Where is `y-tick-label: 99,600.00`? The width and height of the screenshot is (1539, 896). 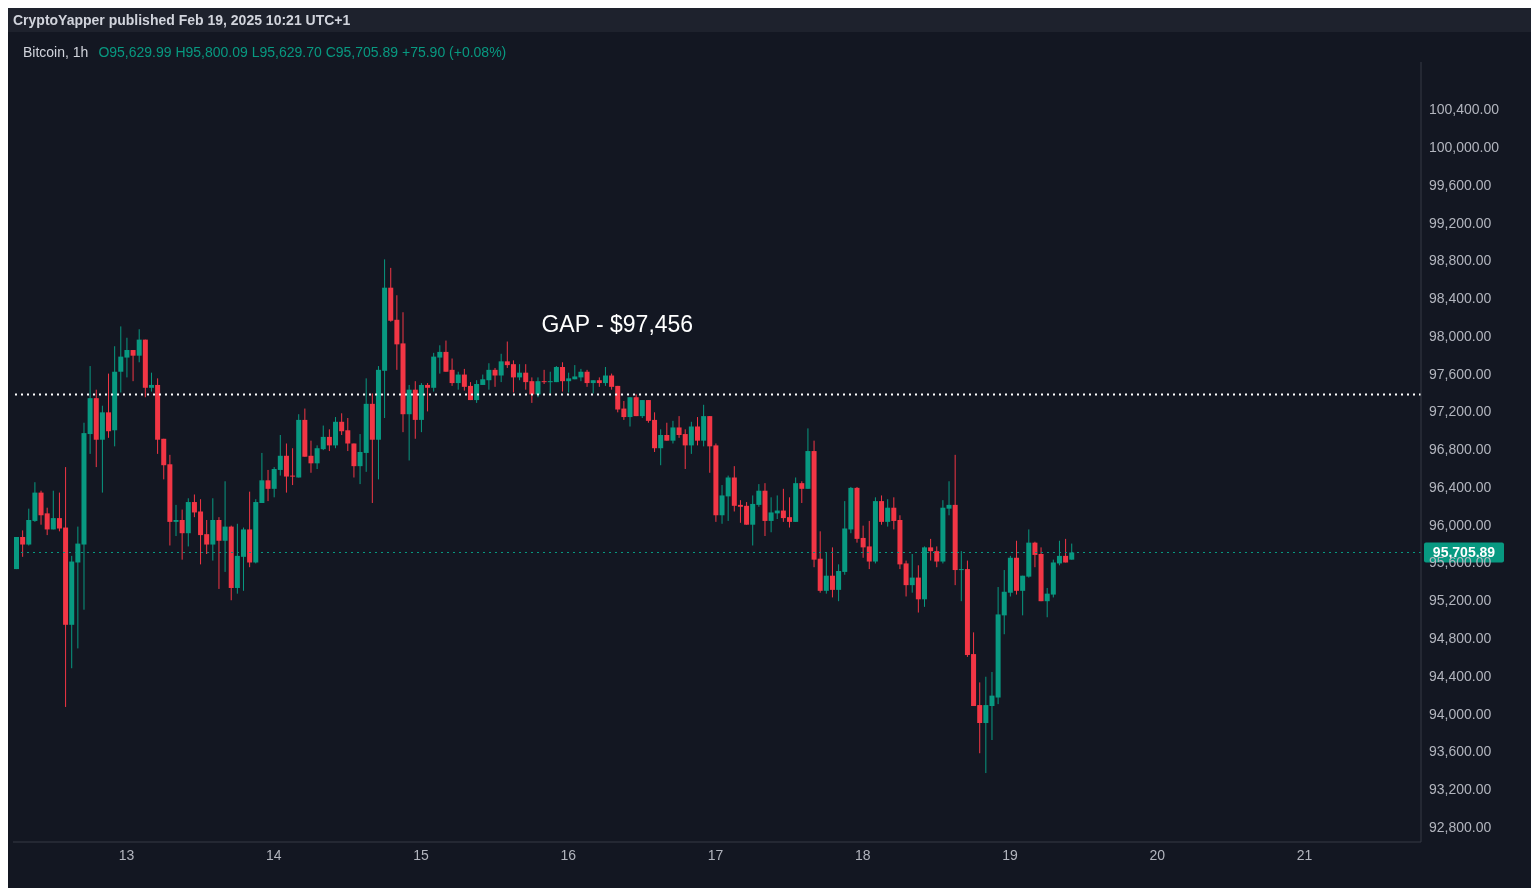
y-tick-label: 99,600.00 is located at coordinates (1460, 184).